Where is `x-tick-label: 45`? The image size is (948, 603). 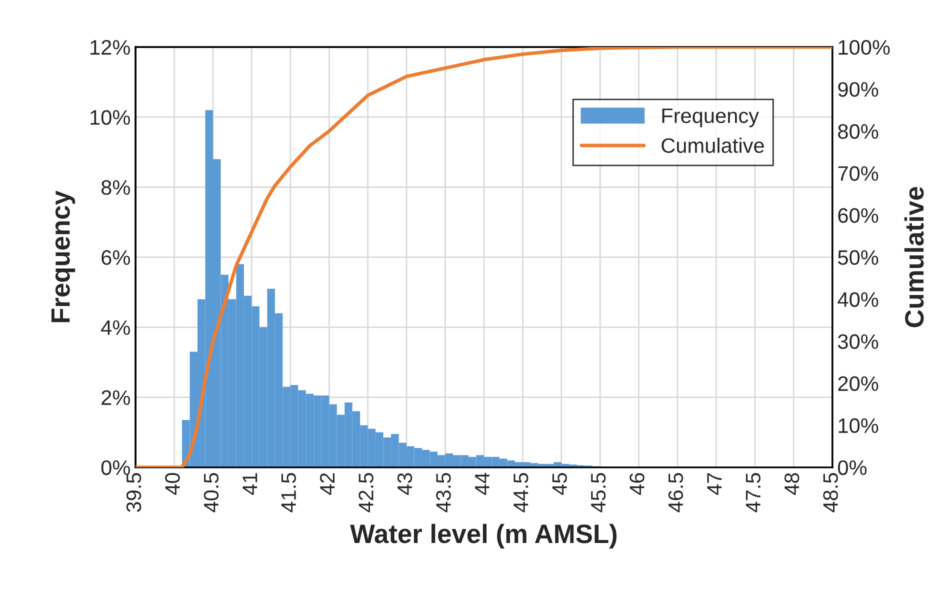
x-tick-label: 45 is located at coordinates (559, 484).